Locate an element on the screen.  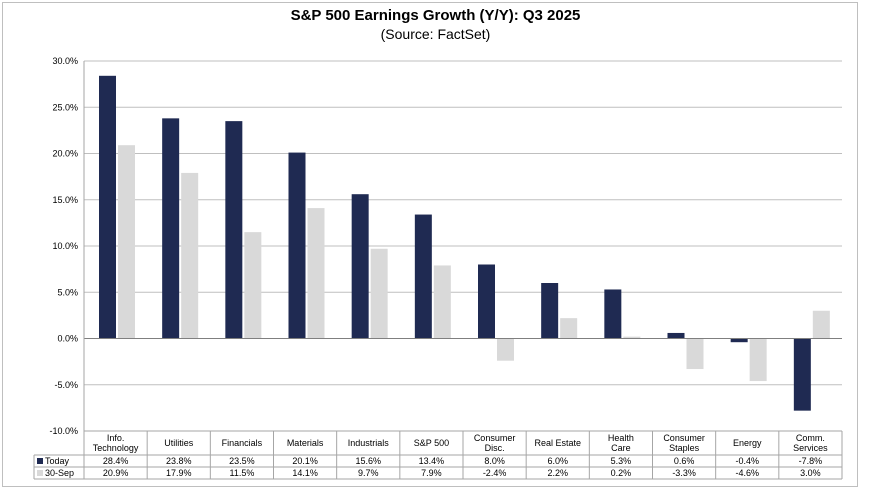
data-label: 11.5% is located at coordinates (241, 473).